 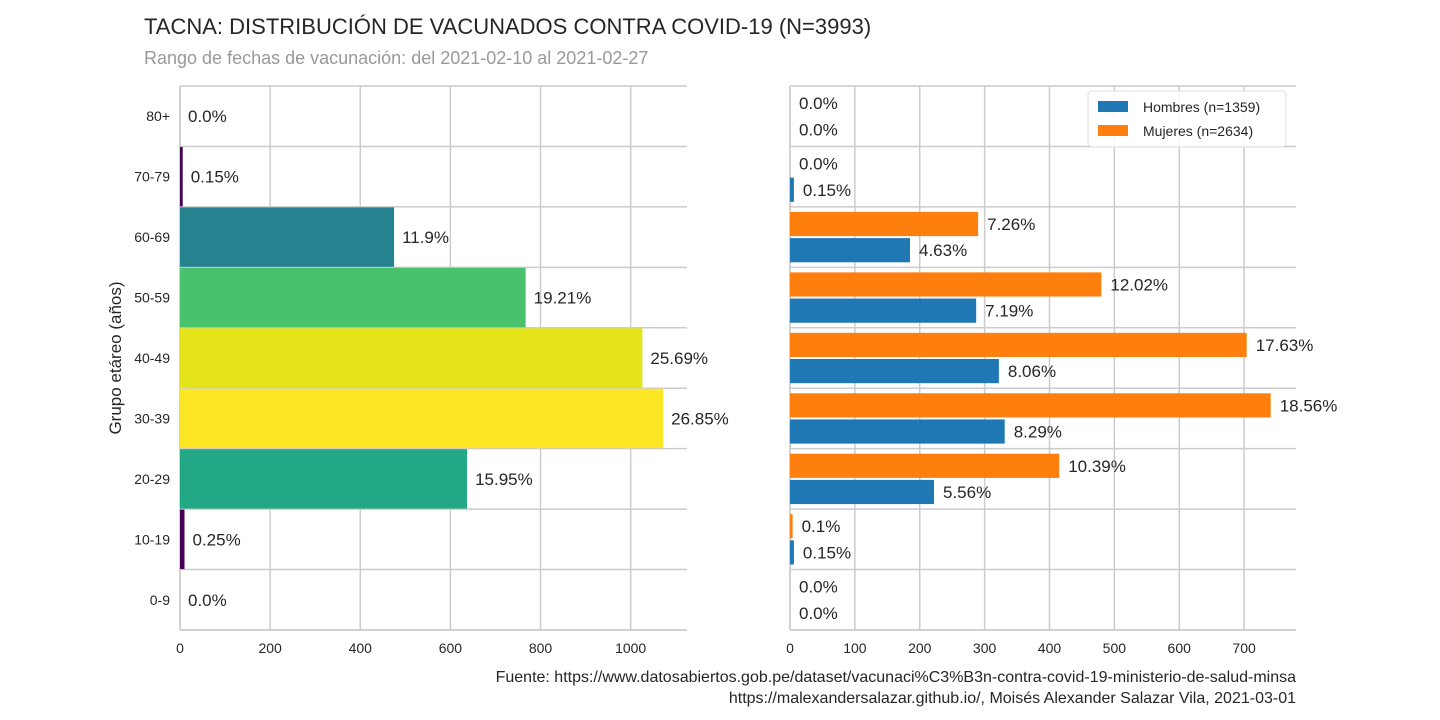 What do you see at coordinates (152, 177) in the screenshot?
I see `y-tick-label: 70-79` at bounding box center [152, 177].